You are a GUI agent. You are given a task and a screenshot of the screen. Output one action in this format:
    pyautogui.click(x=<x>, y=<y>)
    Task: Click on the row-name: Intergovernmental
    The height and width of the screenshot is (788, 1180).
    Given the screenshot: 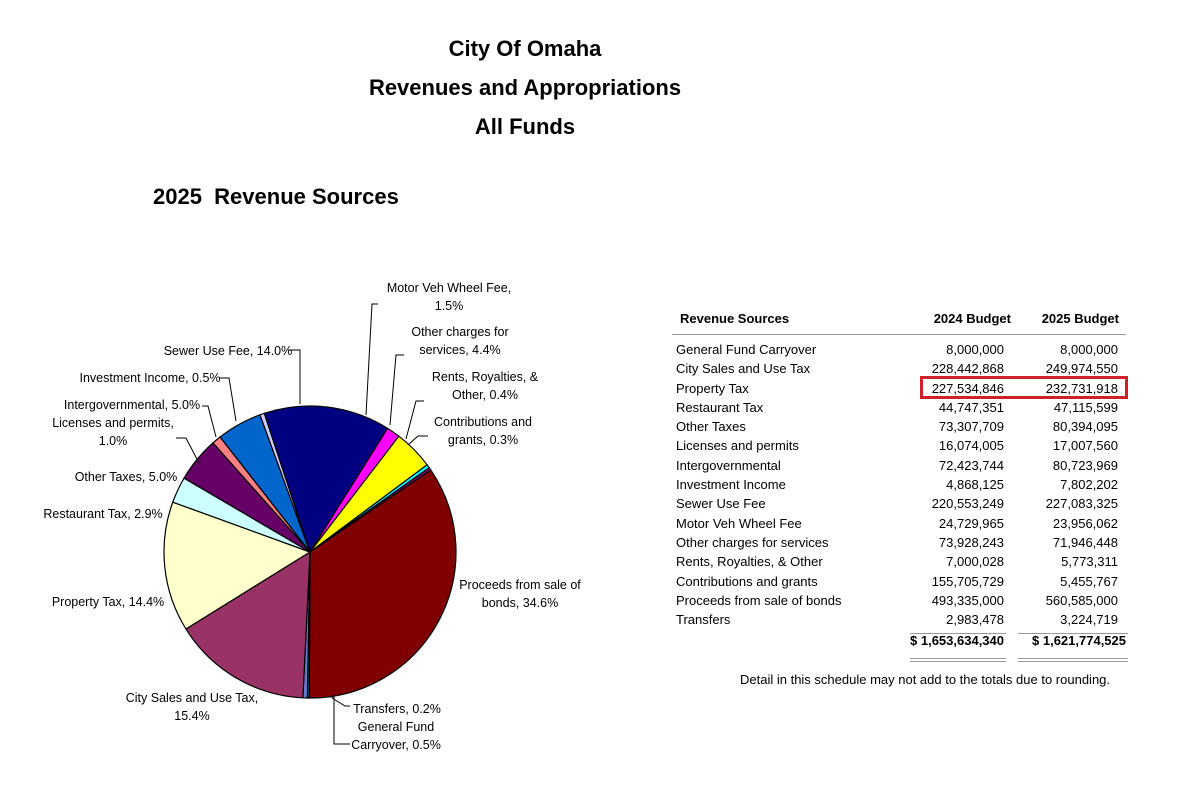 What is the action you would take?
    pyautogui.click(x=728, y=465)
    